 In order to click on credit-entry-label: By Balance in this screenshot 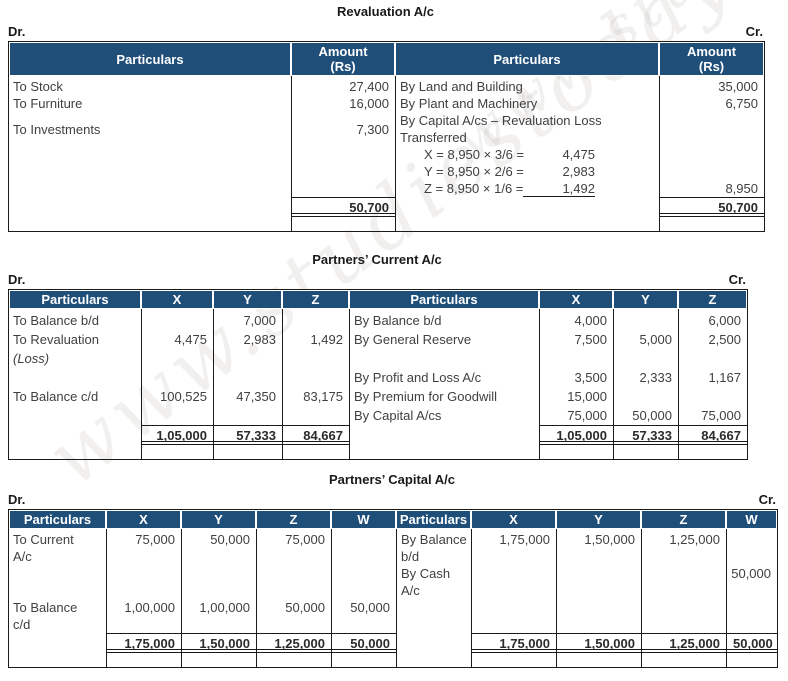, I will do `click(434, 539)`.